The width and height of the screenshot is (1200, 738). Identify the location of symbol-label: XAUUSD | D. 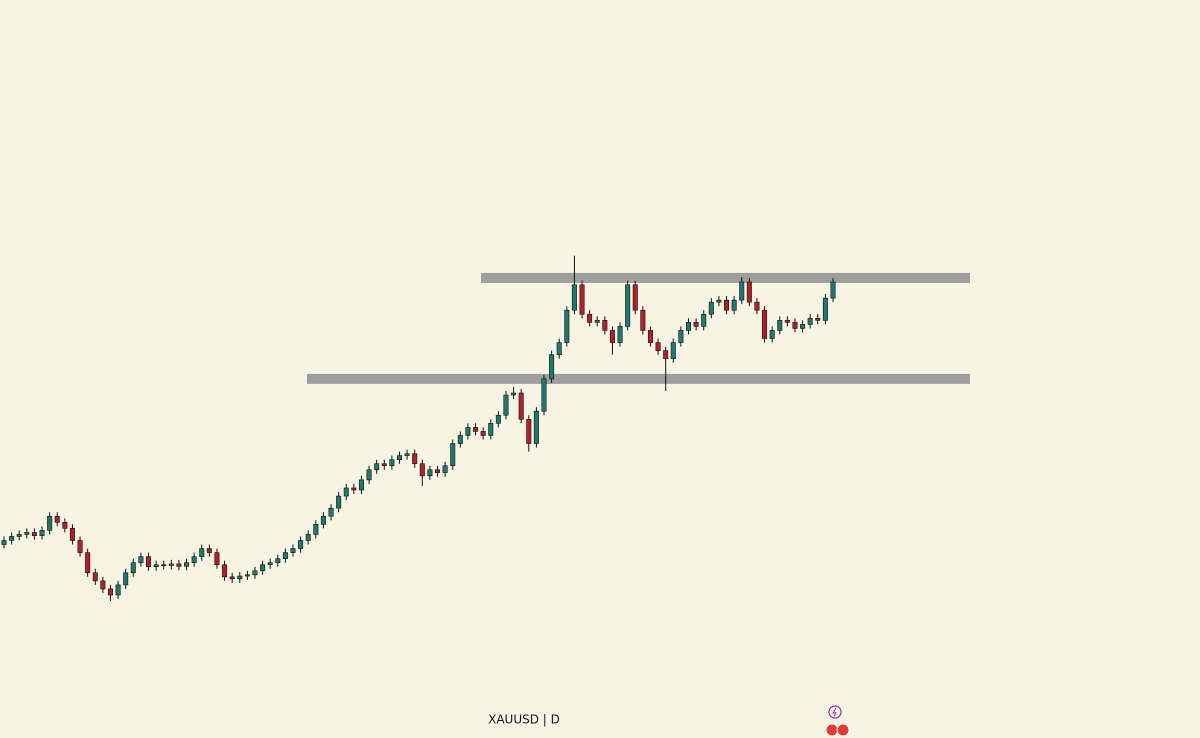
(524, 720).